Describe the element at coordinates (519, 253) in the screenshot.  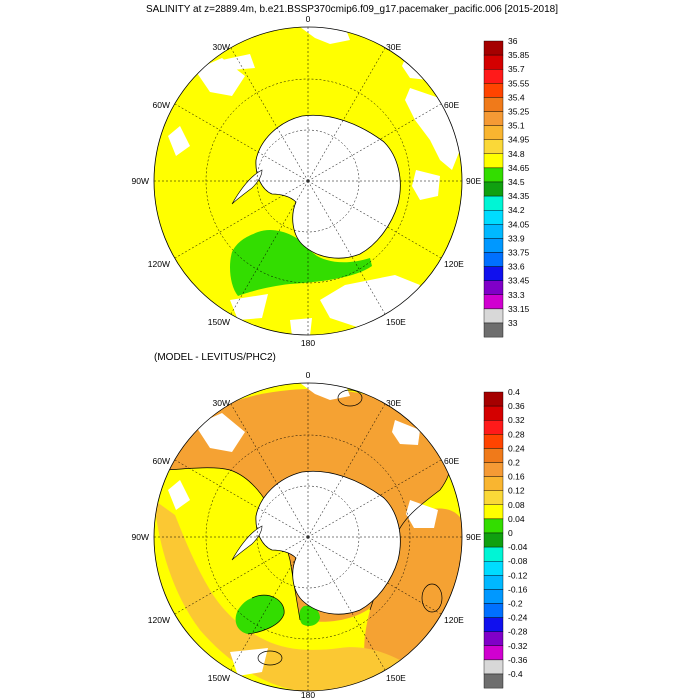
I see `salinity-colorbar-tick-label: 33.75` at that location.